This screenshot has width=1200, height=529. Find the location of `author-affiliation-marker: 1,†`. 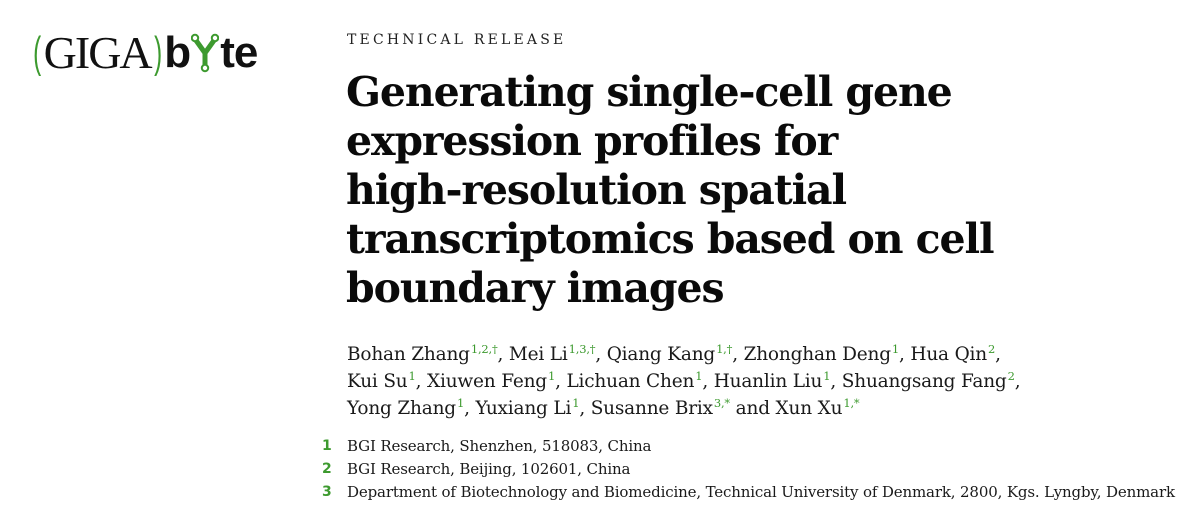

author-affiliation-marker: 1,† is located at coordinates (724, 349).